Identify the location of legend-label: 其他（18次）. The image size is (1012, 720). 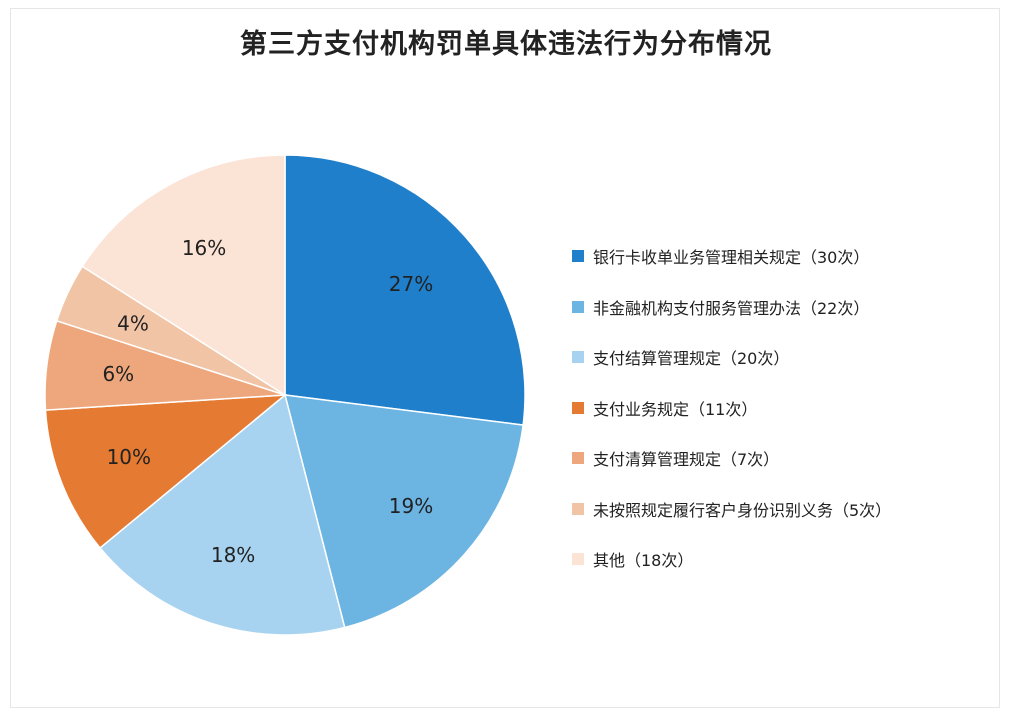
(643, 561).